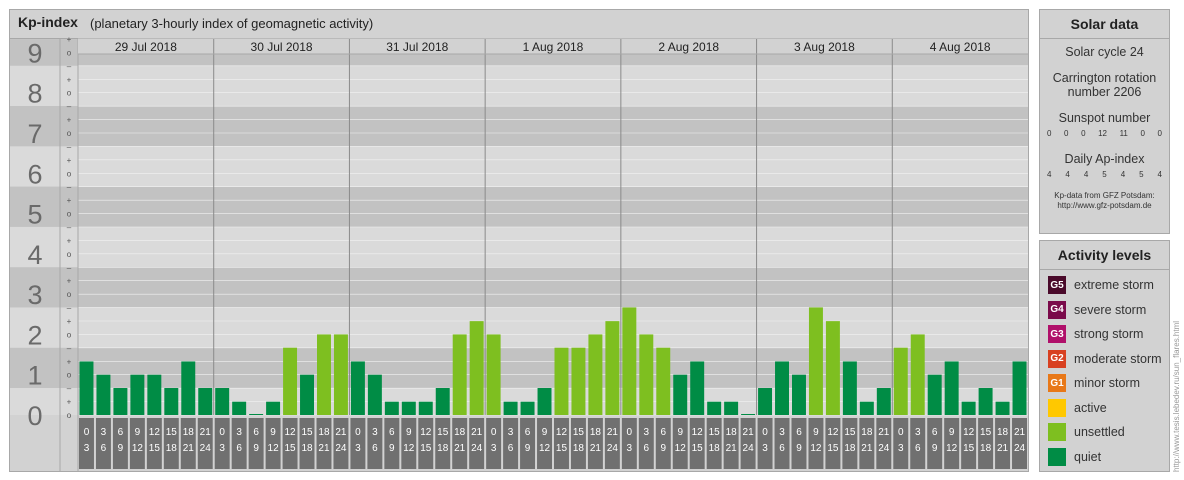  What do you see at coordinates (1057, 309) in the screenshot?
I see `level-swatch: G4` at bounding box center [1057, 309].